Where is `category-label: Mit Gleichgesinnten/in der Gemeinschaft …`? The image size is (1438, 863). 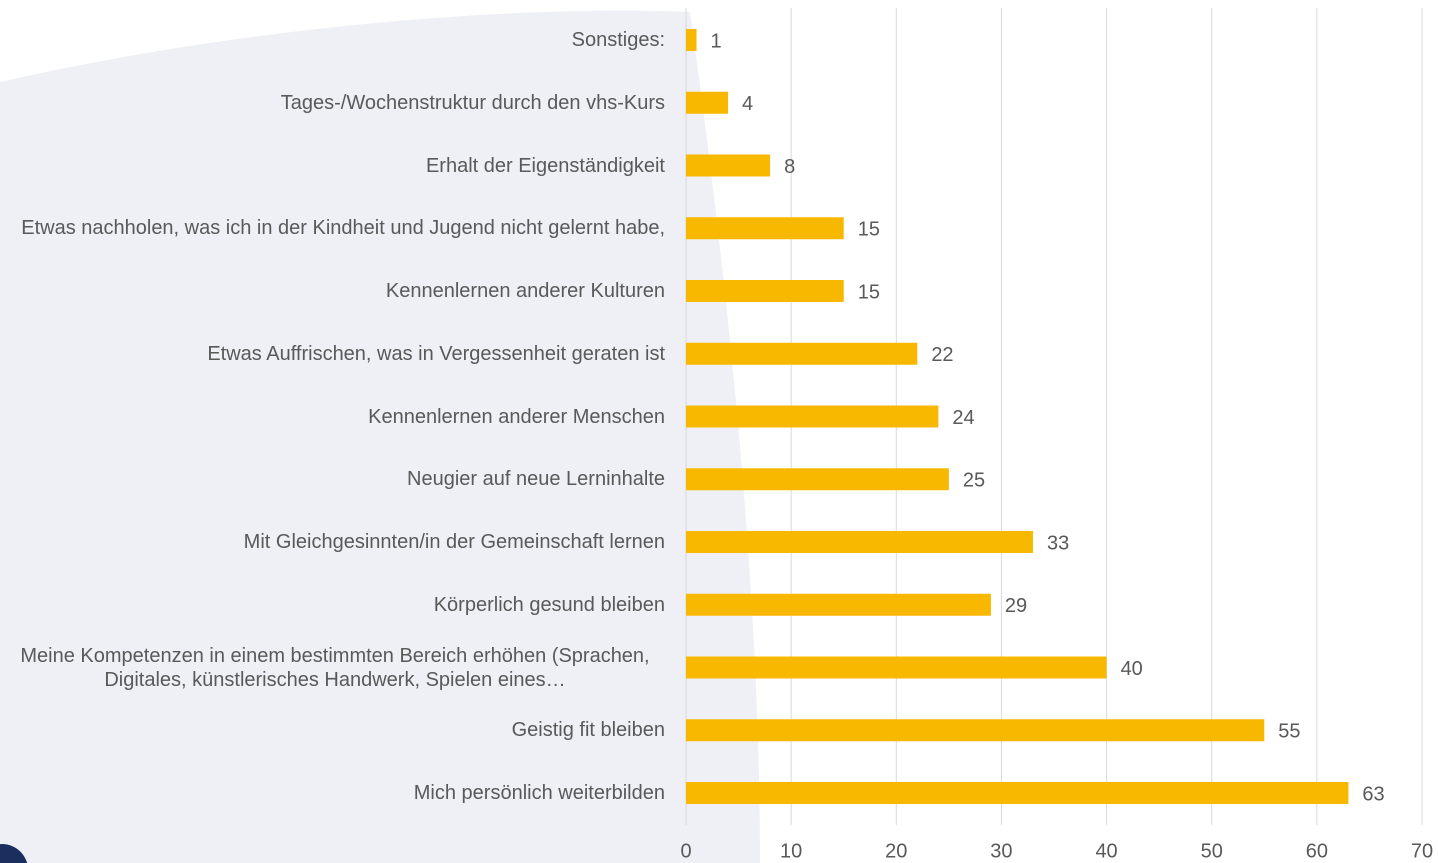
category-label: Mit Gleichgesinnten/in der Gemeinschaft … is located at coordinates (454, 542).